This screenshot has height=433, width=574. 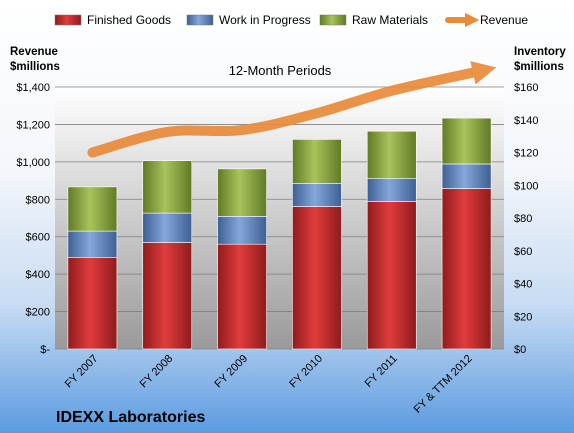 I want to click on left-tick-label: $1,000, so click(x=33, y=163).